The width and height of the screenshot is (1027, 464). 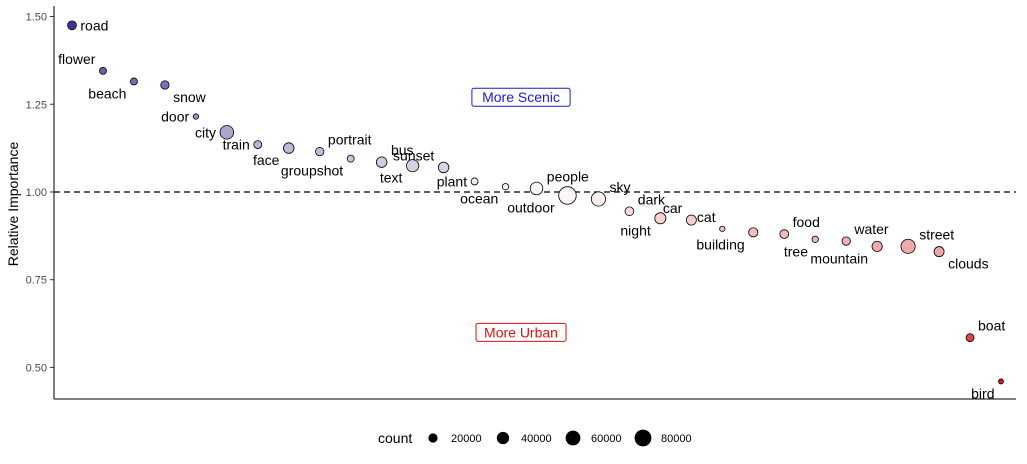 I want to click on point-label: flower, so click(x=77, y=59).